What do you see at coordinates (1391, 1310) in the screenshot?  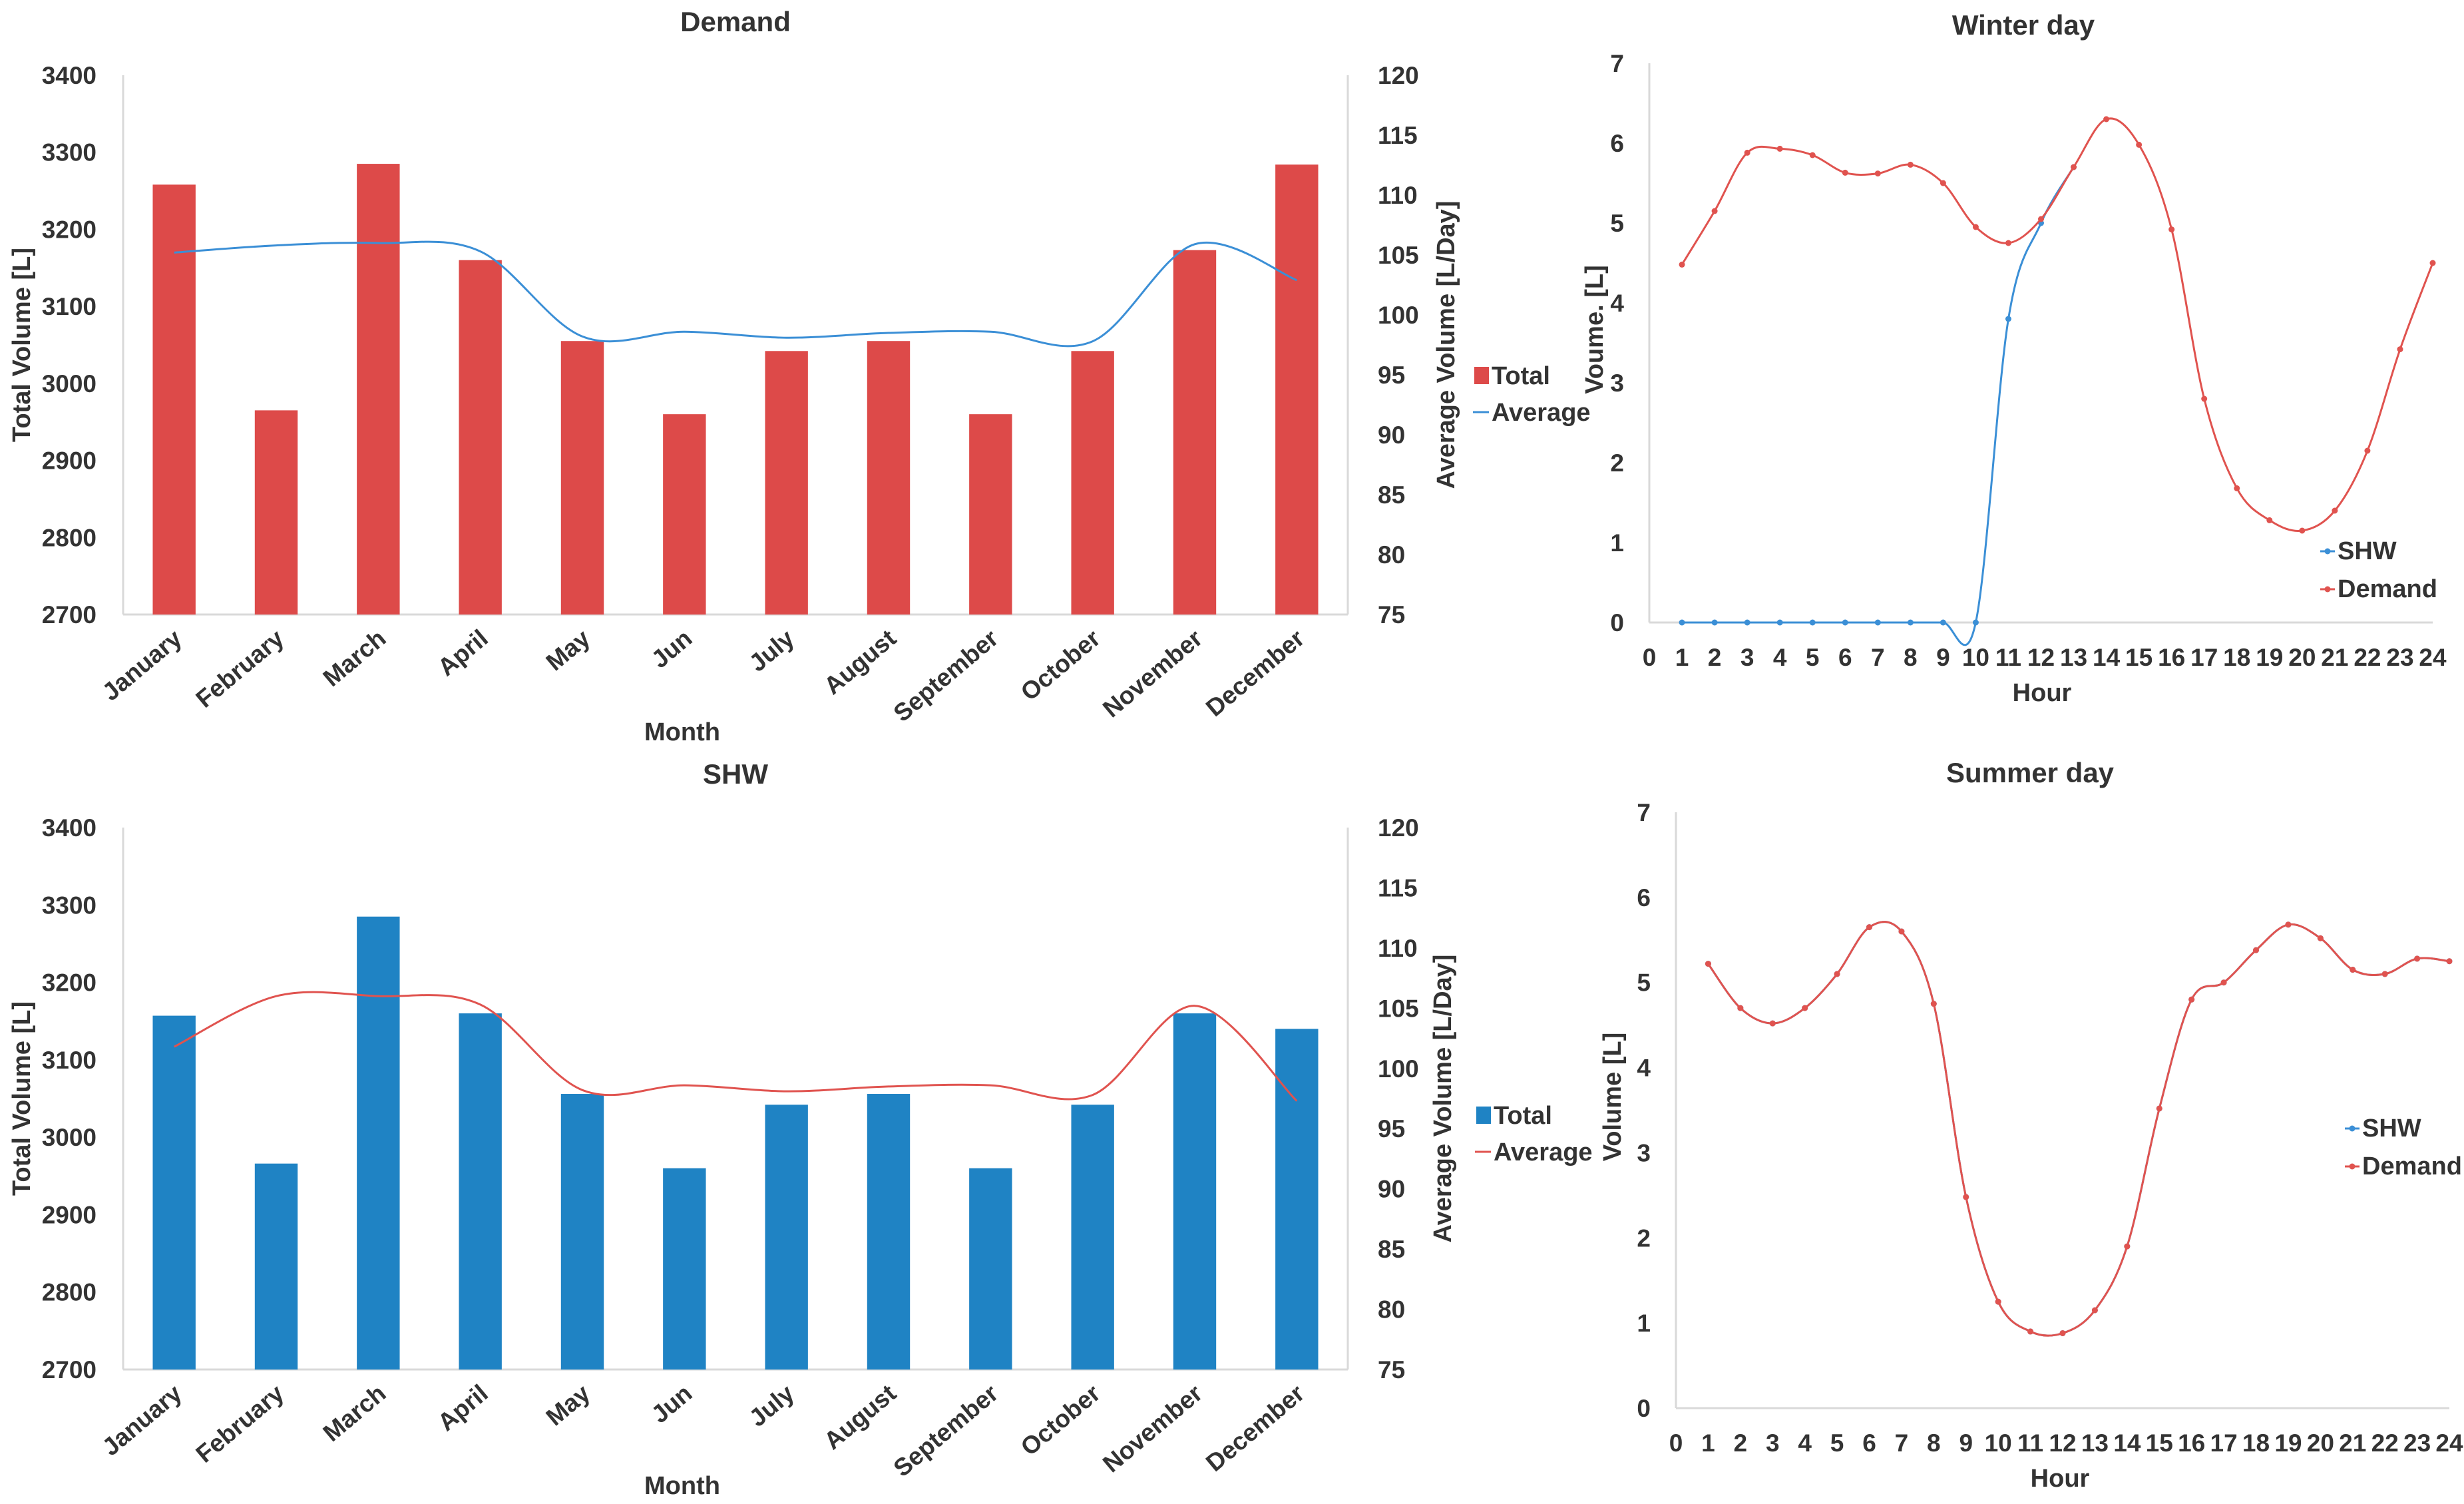 I see `y2-tick-label: 80` at bounding box center [1391, 1310].